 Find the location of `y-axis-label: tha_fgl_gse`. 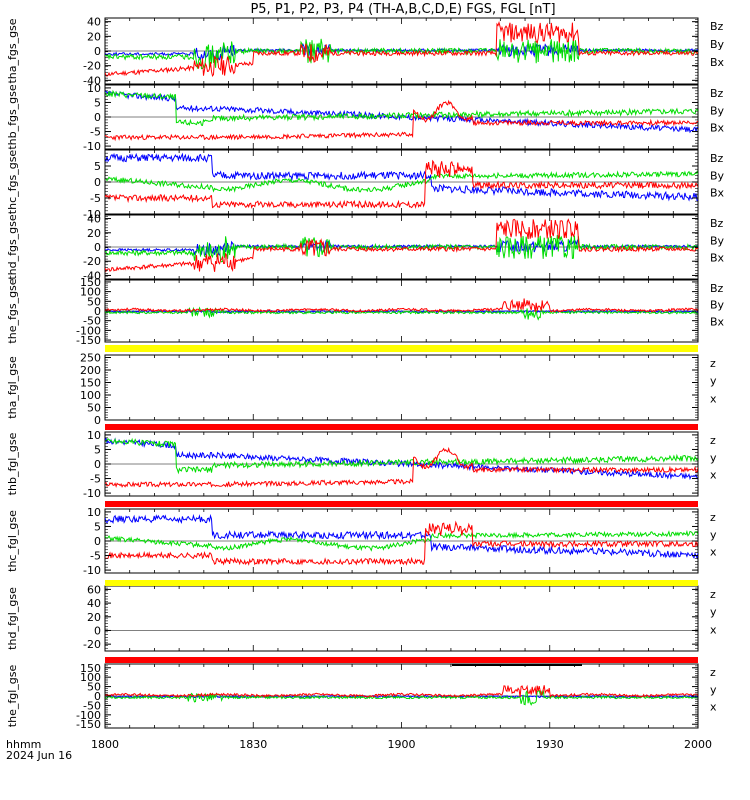

y-axis-label: tha_fgl_gse is located at coordinates (12, 387).